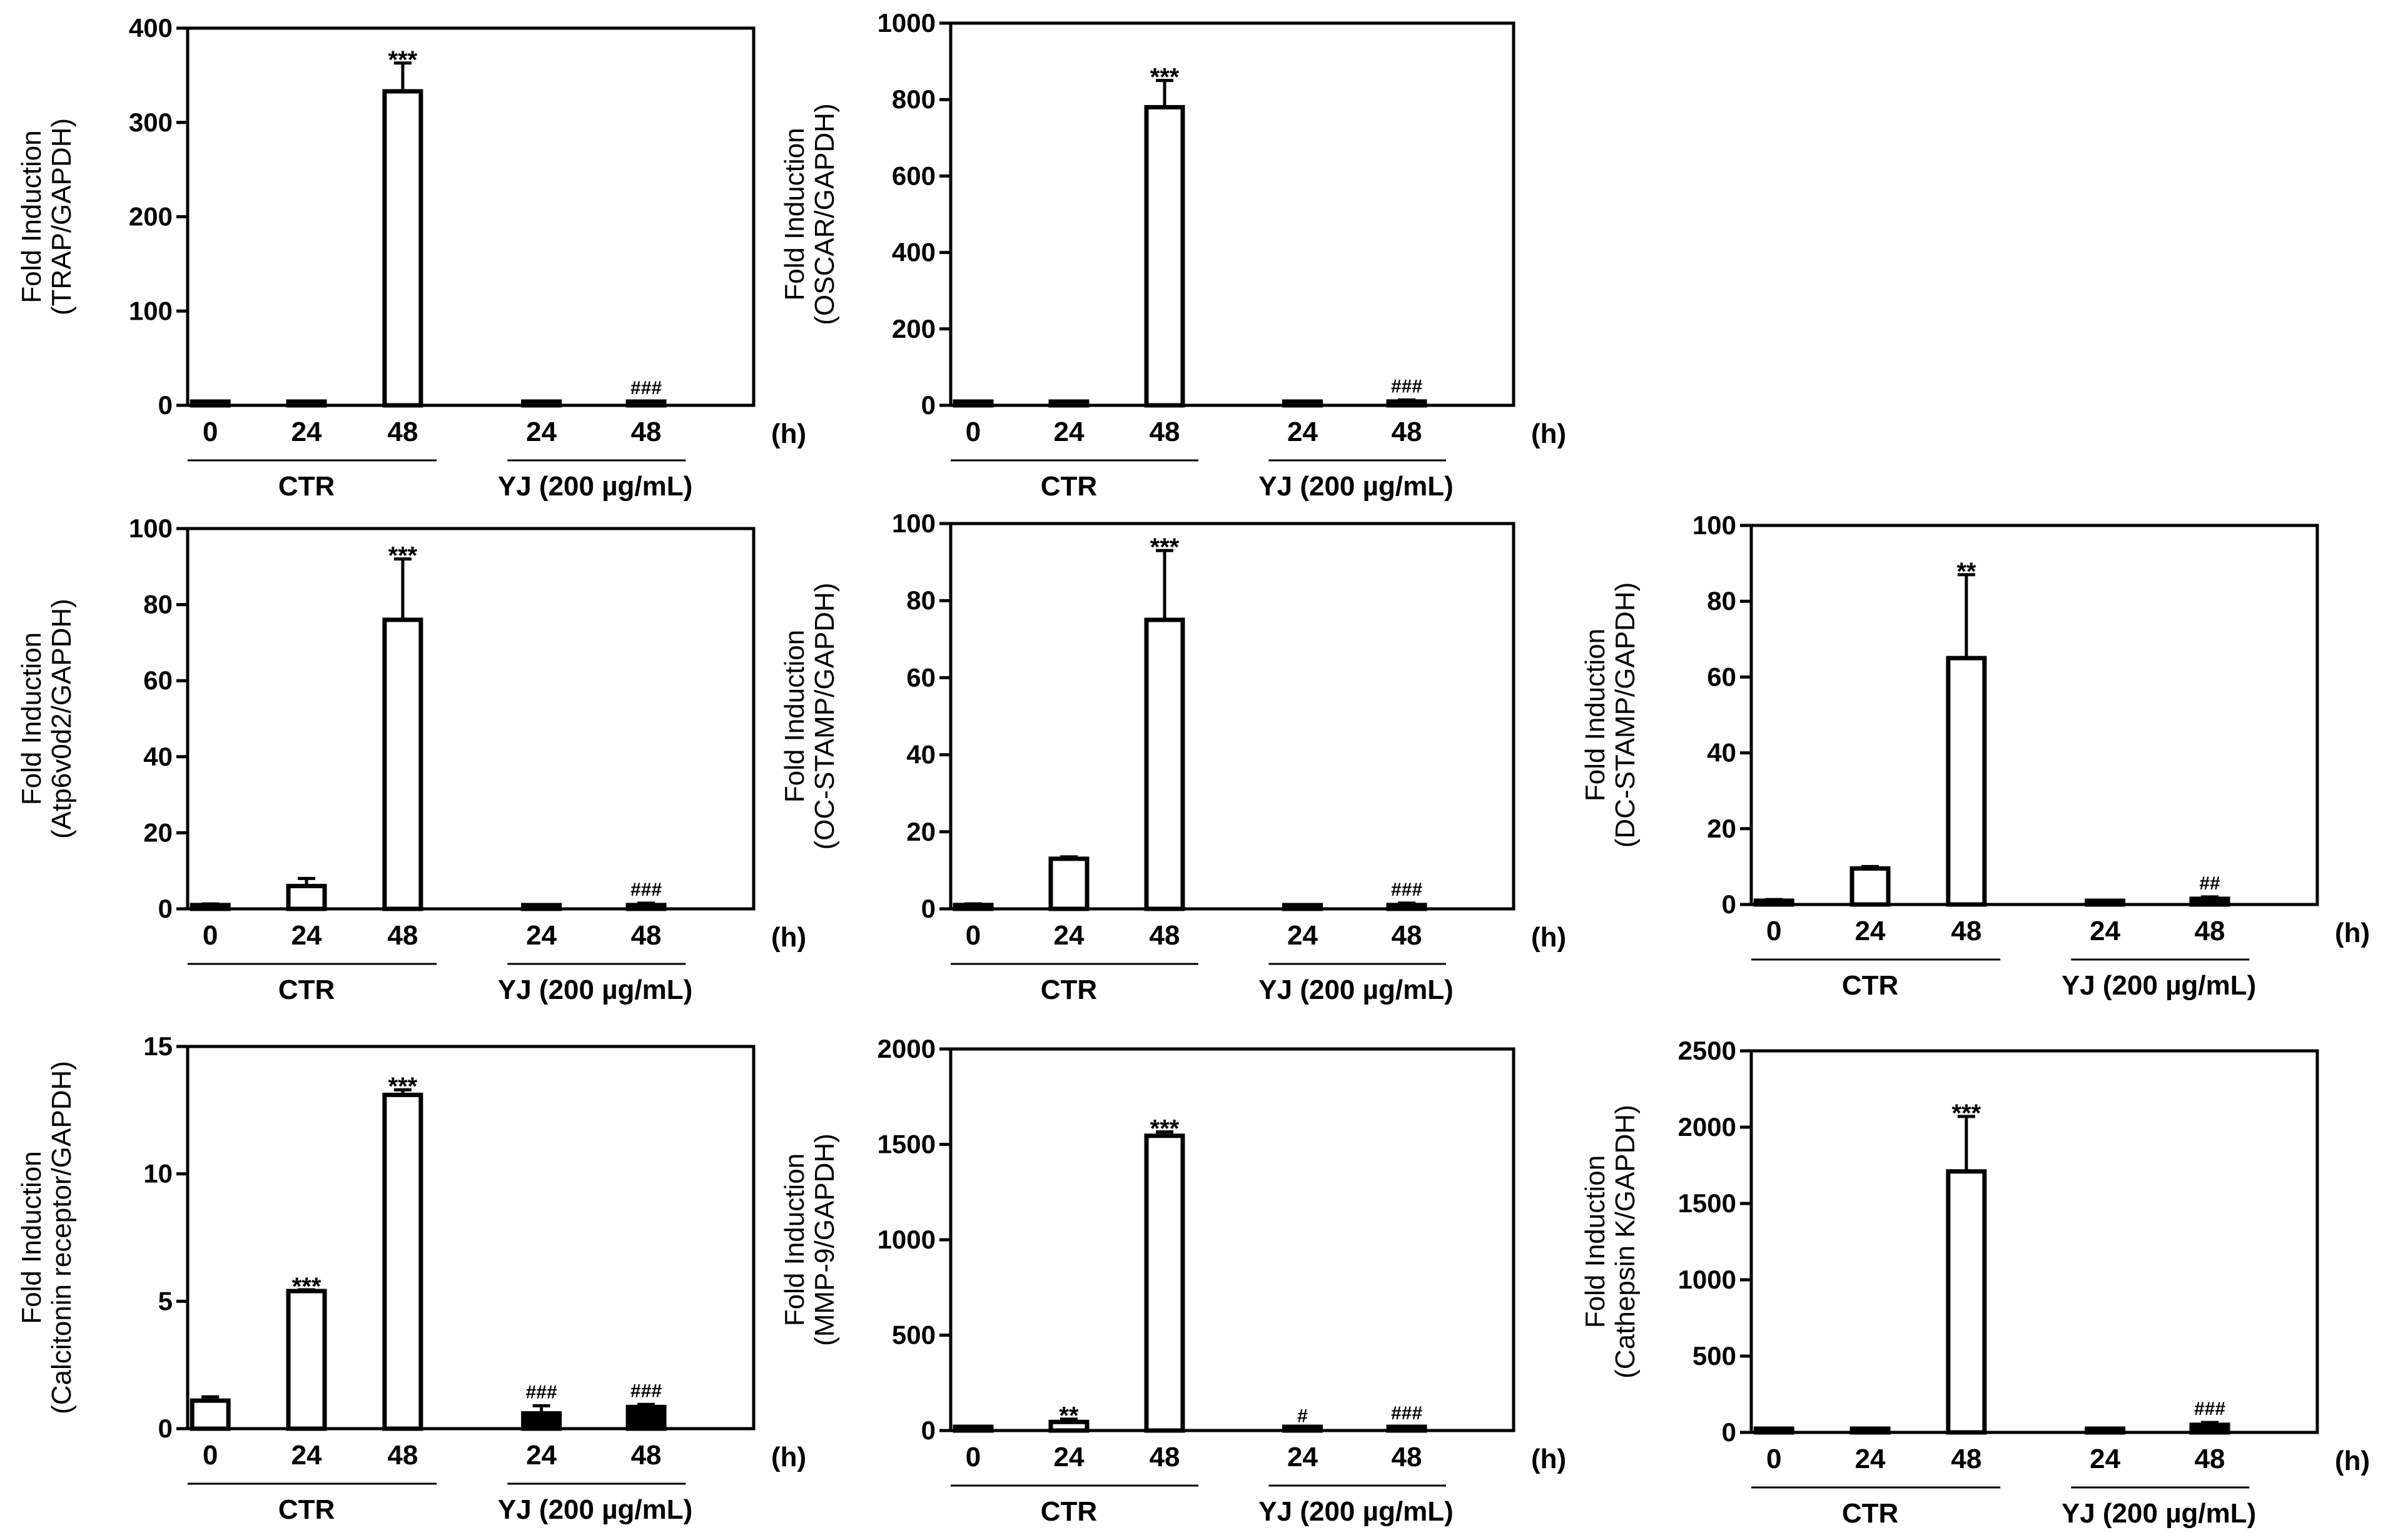 This screenshot has height=1540, width=2408. Describe the element at coordinates (921, 831) in the screenshot. I see `y-tick-label: 20` at that location.